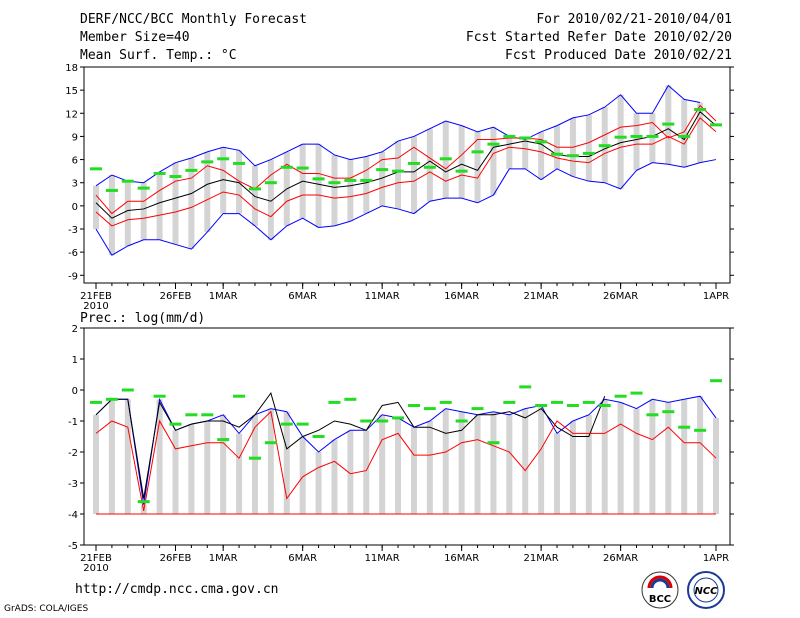 This screenshot has width=800, height=618. What do you see at coordinates (223, 296) in the screenshot?
I see `temp-xlabel-2: 1MAR` at bounding box center [223, 296].